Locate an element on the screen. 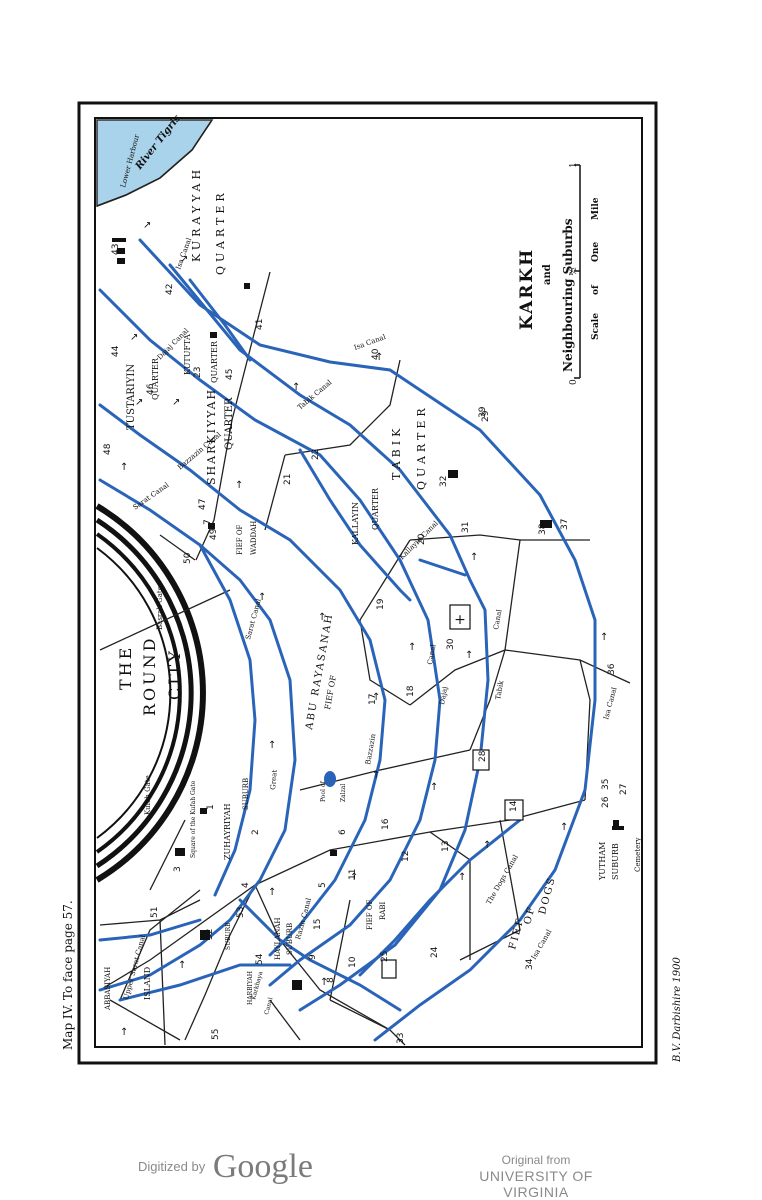 Image resolution: width=762 pixels, height=1200 pixels. digitized-label: Digitized by is located at coordinates (172, 1166).